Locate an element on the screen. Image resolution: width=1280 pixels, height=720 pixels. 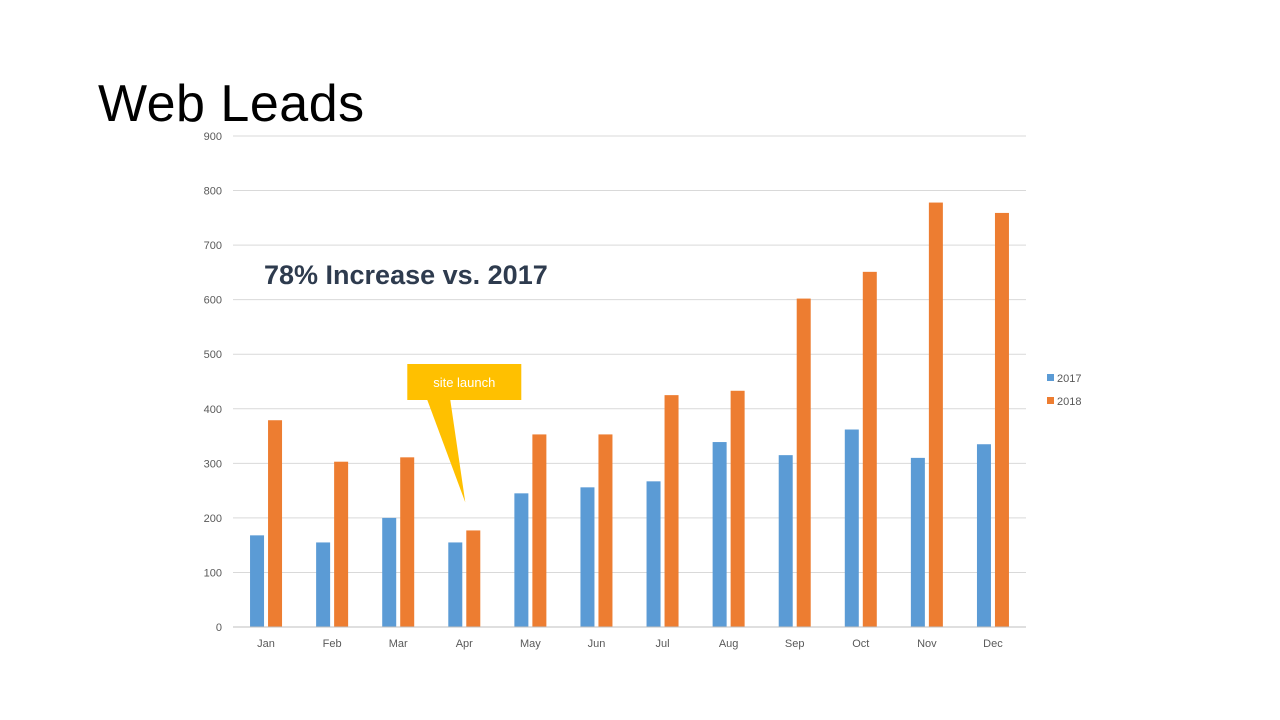
x-tick-label: Jul is located at coordinates (663, 644).